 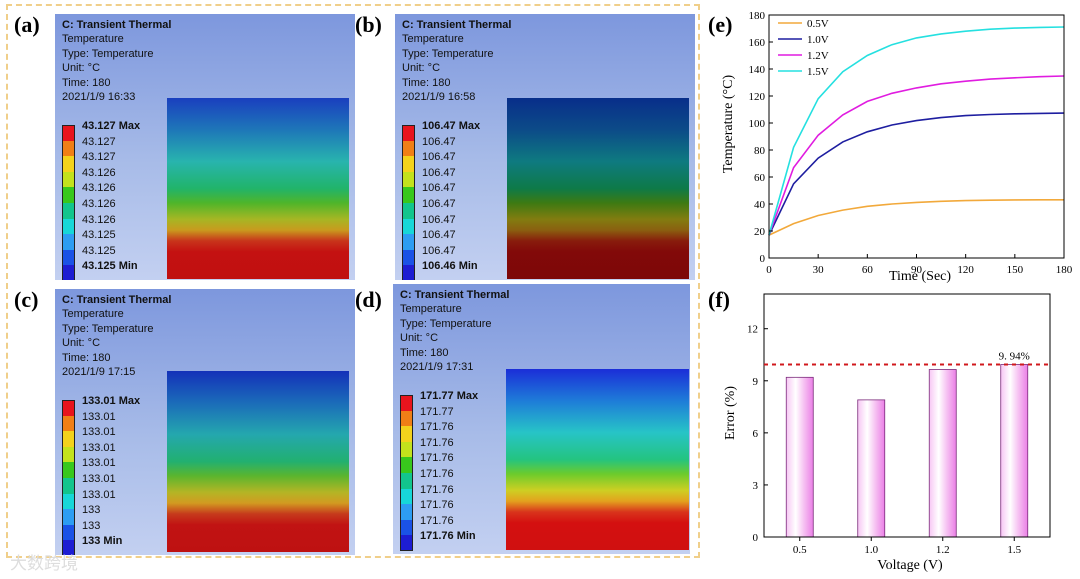 I want to click on f-xtick-label: 0.5, so click(x=800, y=550).